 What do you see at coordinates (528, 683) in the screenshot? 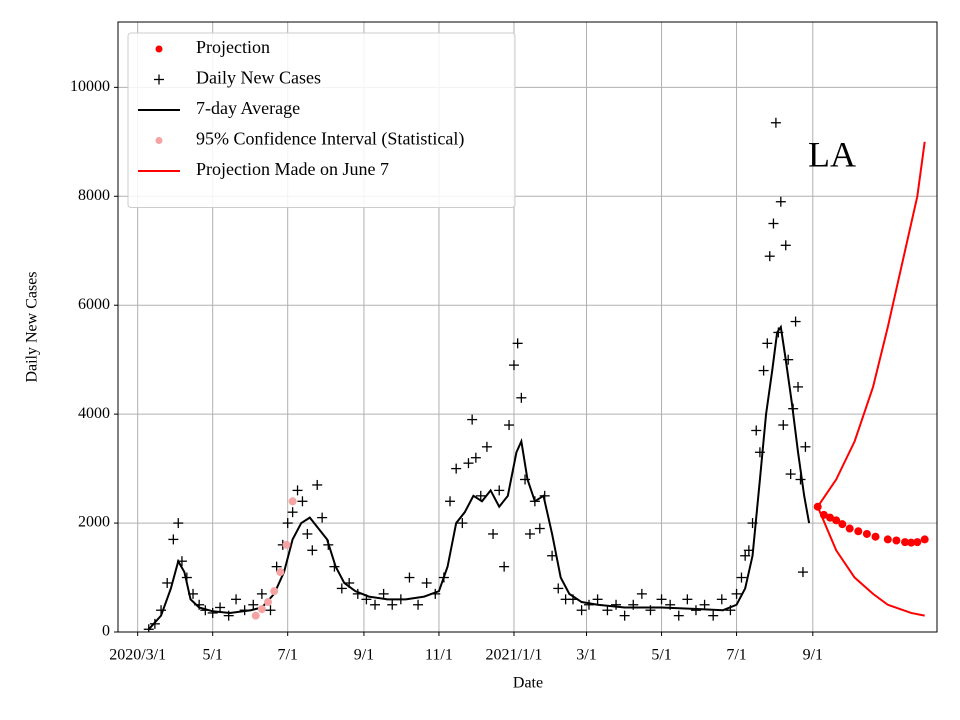
I see `x-axis-label: Date` at bounding box center [528, 683].